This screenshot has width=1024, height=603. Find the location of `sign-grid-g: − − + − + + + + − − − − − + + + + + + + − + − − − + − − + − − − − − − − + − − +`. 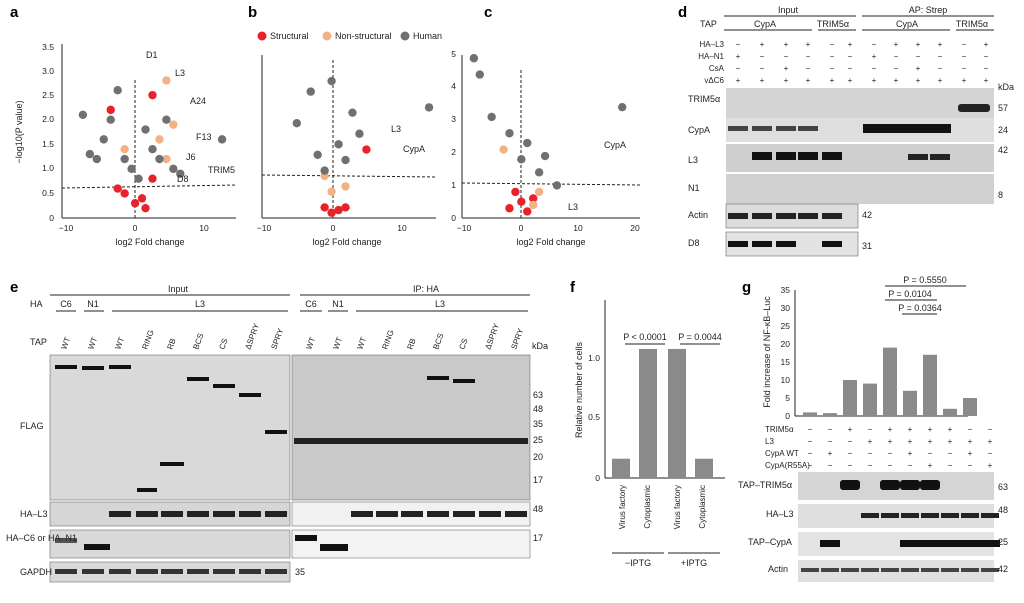

sign-grid-g: − − + − + + + + − − − − − + + + + + + + − + − − − + − − + − − − − − − − + − − + is located at coordinates (900, 447).